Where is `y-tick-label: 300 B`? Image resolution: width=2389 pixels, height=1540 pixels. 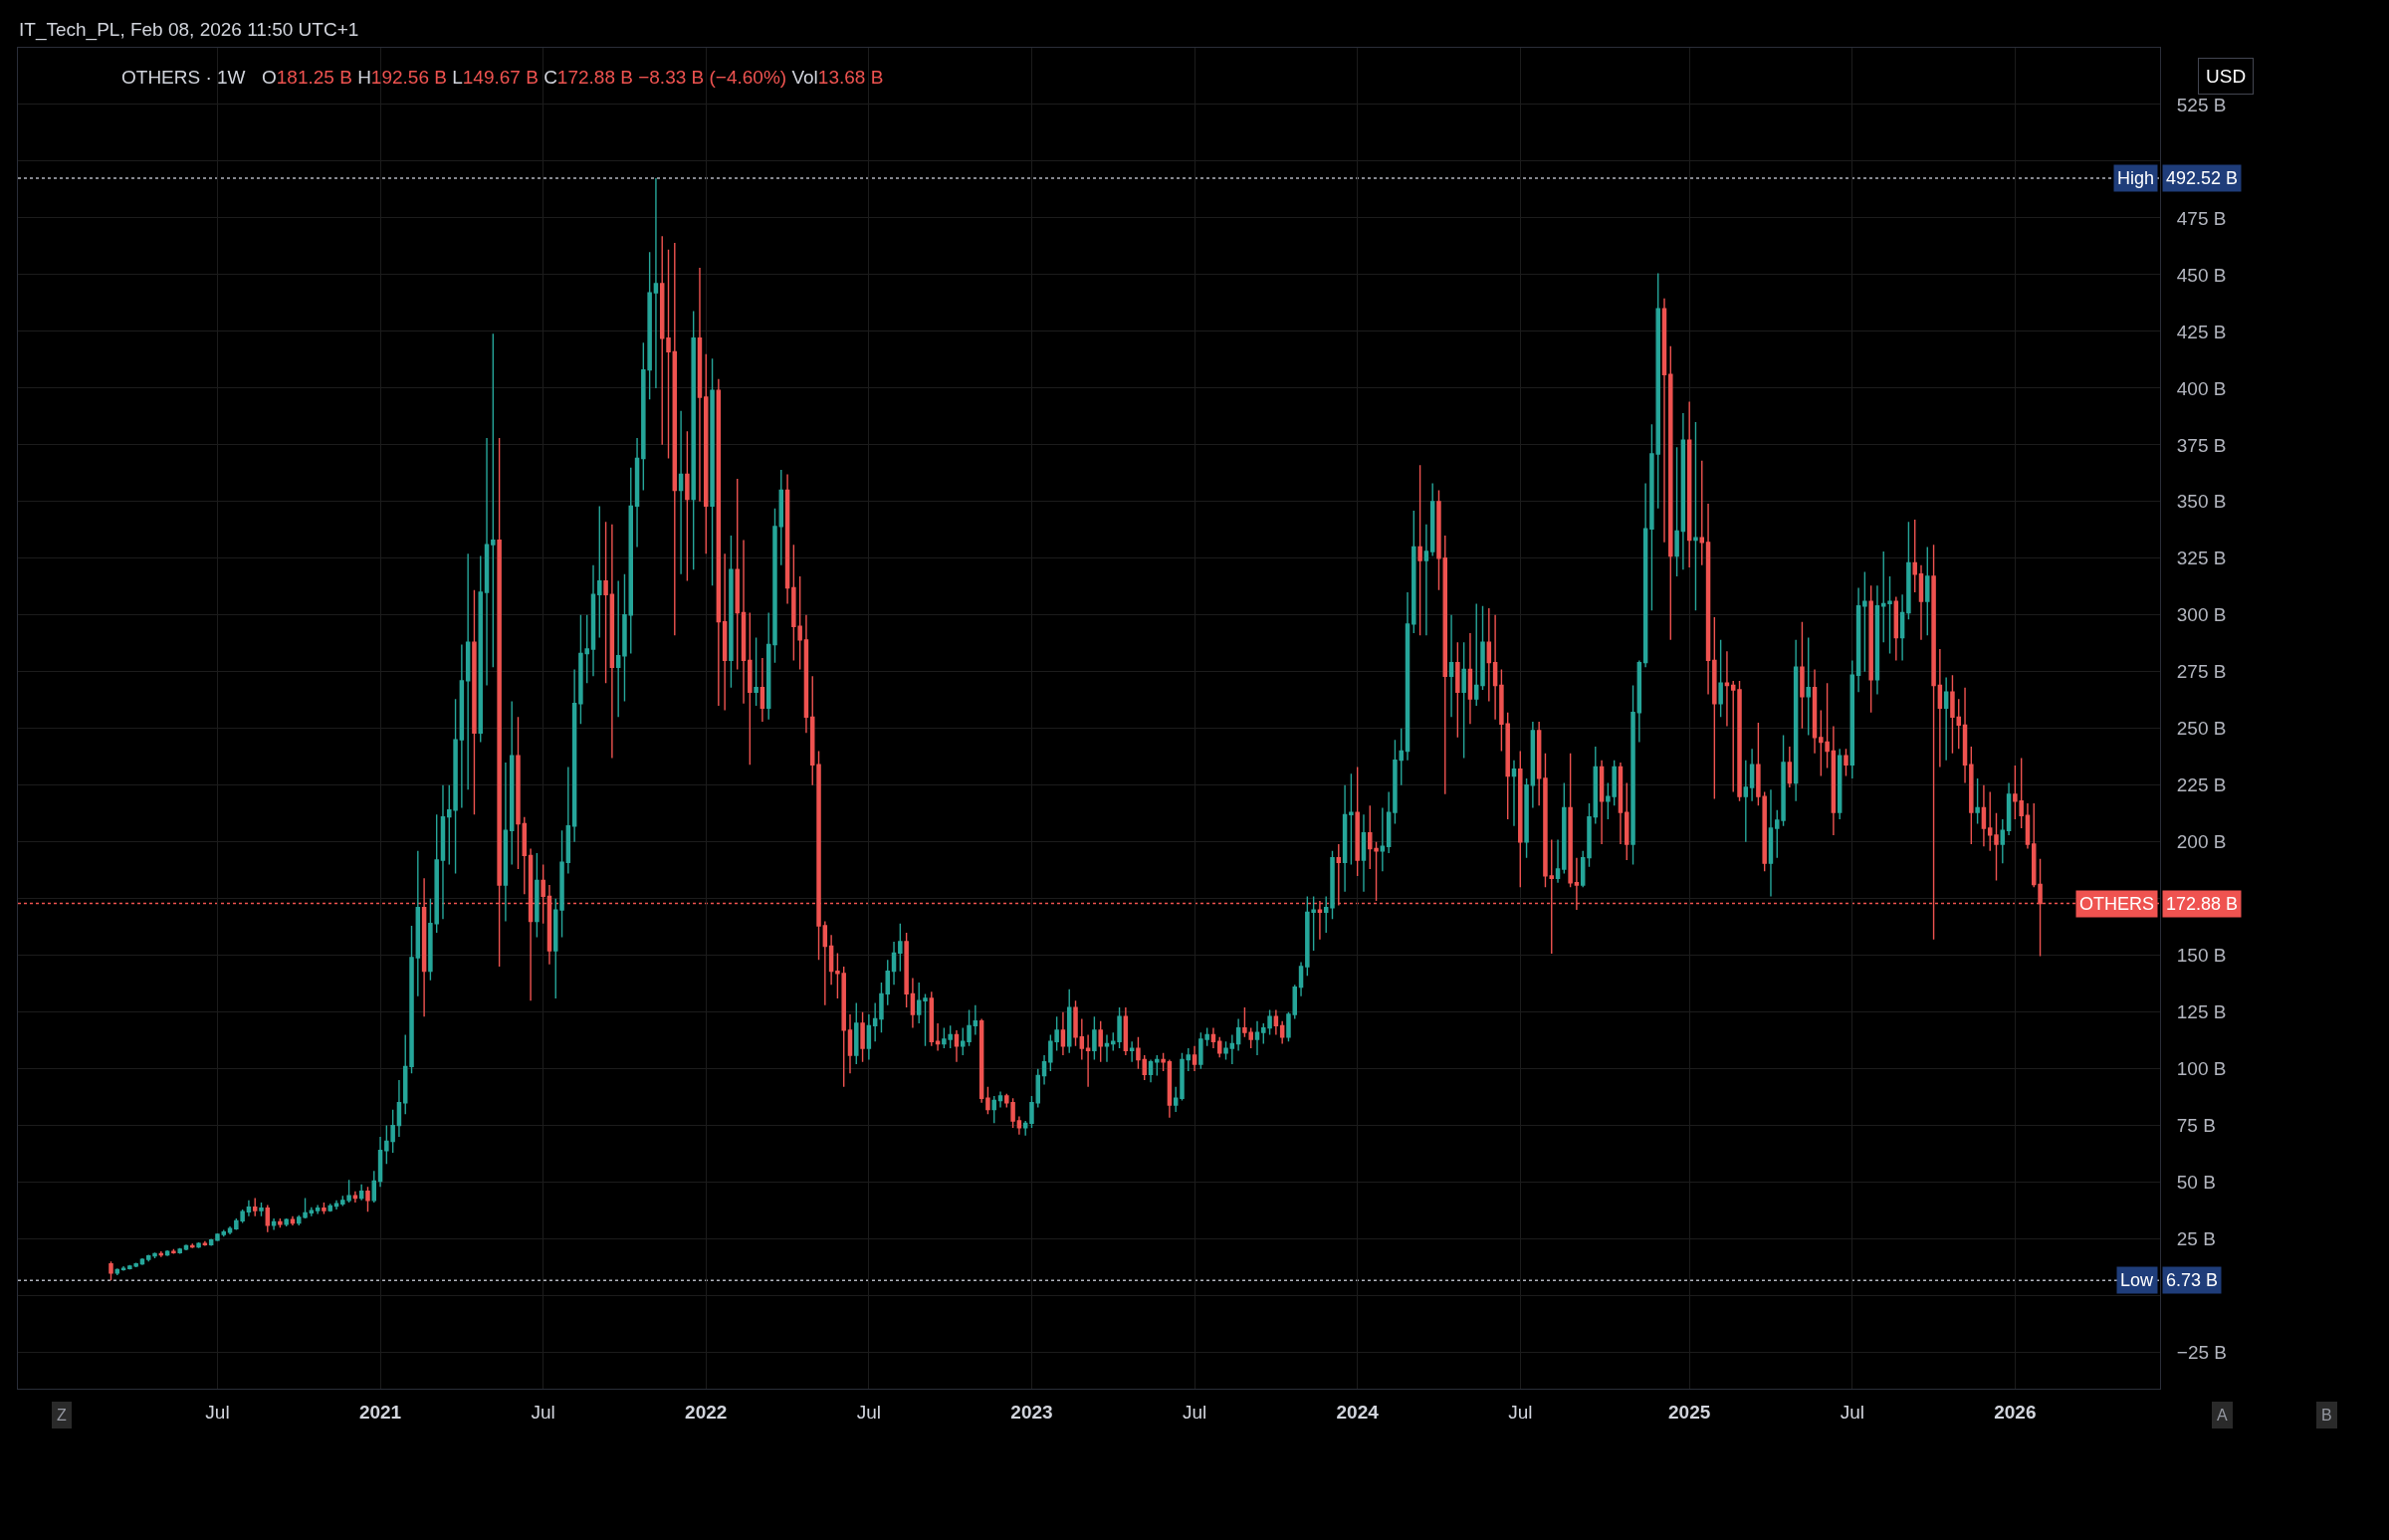
y-tick-label: 300 B is located at coordinates (2201, 615).